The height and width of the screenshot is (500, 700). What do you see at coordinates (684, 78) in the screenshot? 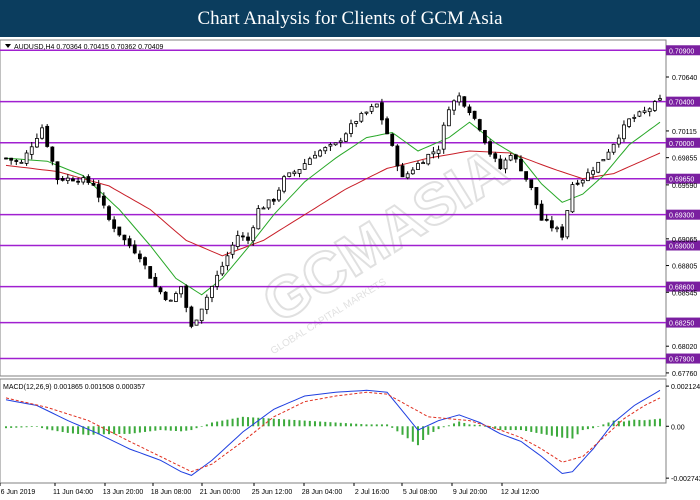
I see `price-tick-label: 0.70640` at bounding box center [684, 78].